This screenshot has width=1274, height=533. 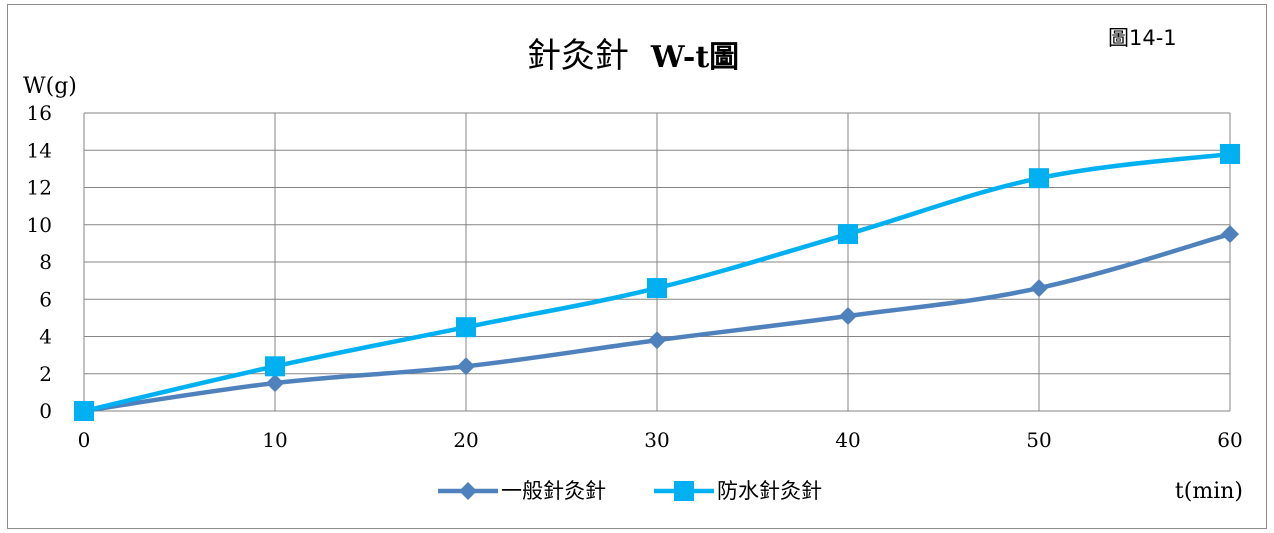 I want to click on x-axis-label: t(min), so click(x=1209, y=491).